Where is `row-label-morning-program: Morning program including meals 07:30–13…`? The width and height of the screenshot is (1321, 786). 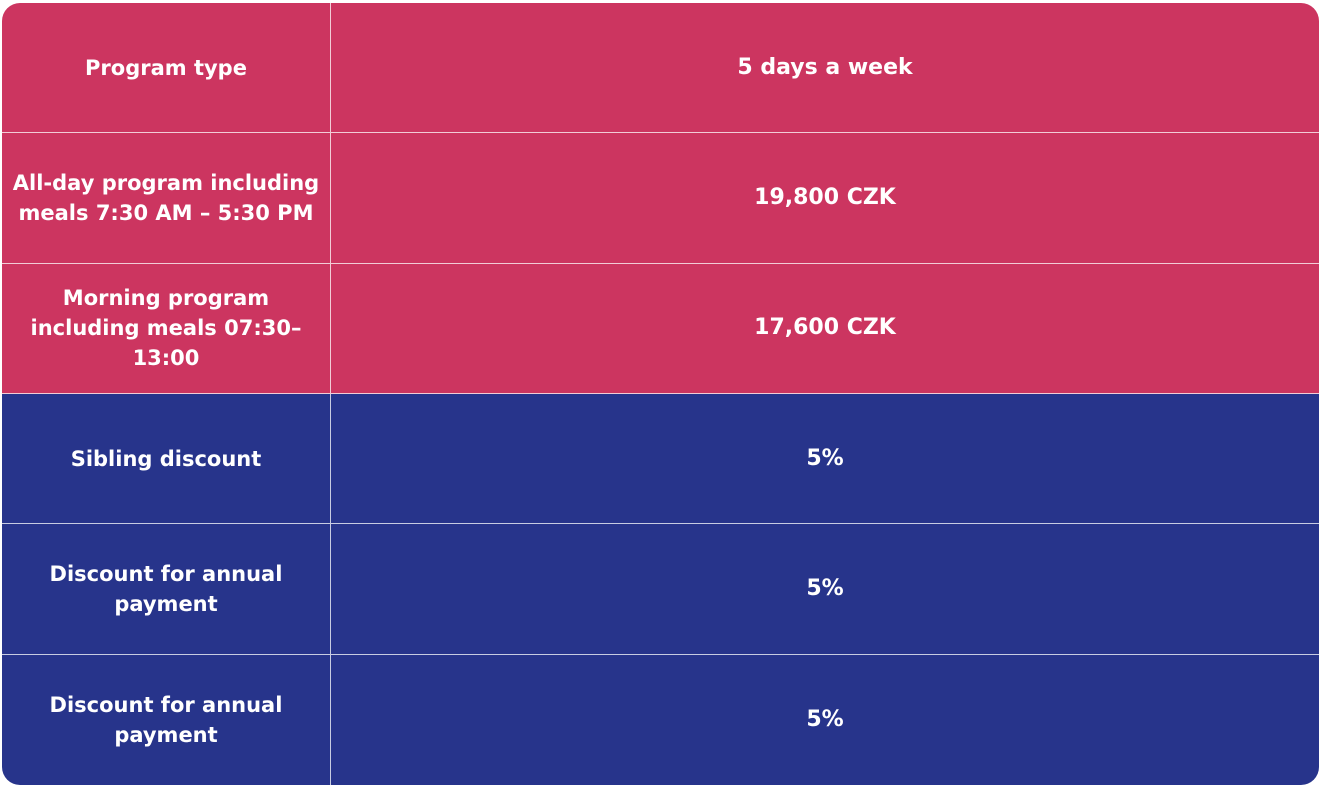 row-label-morning-program: Morning program including meals 07:30–13… is located at coordinates (166, 328).